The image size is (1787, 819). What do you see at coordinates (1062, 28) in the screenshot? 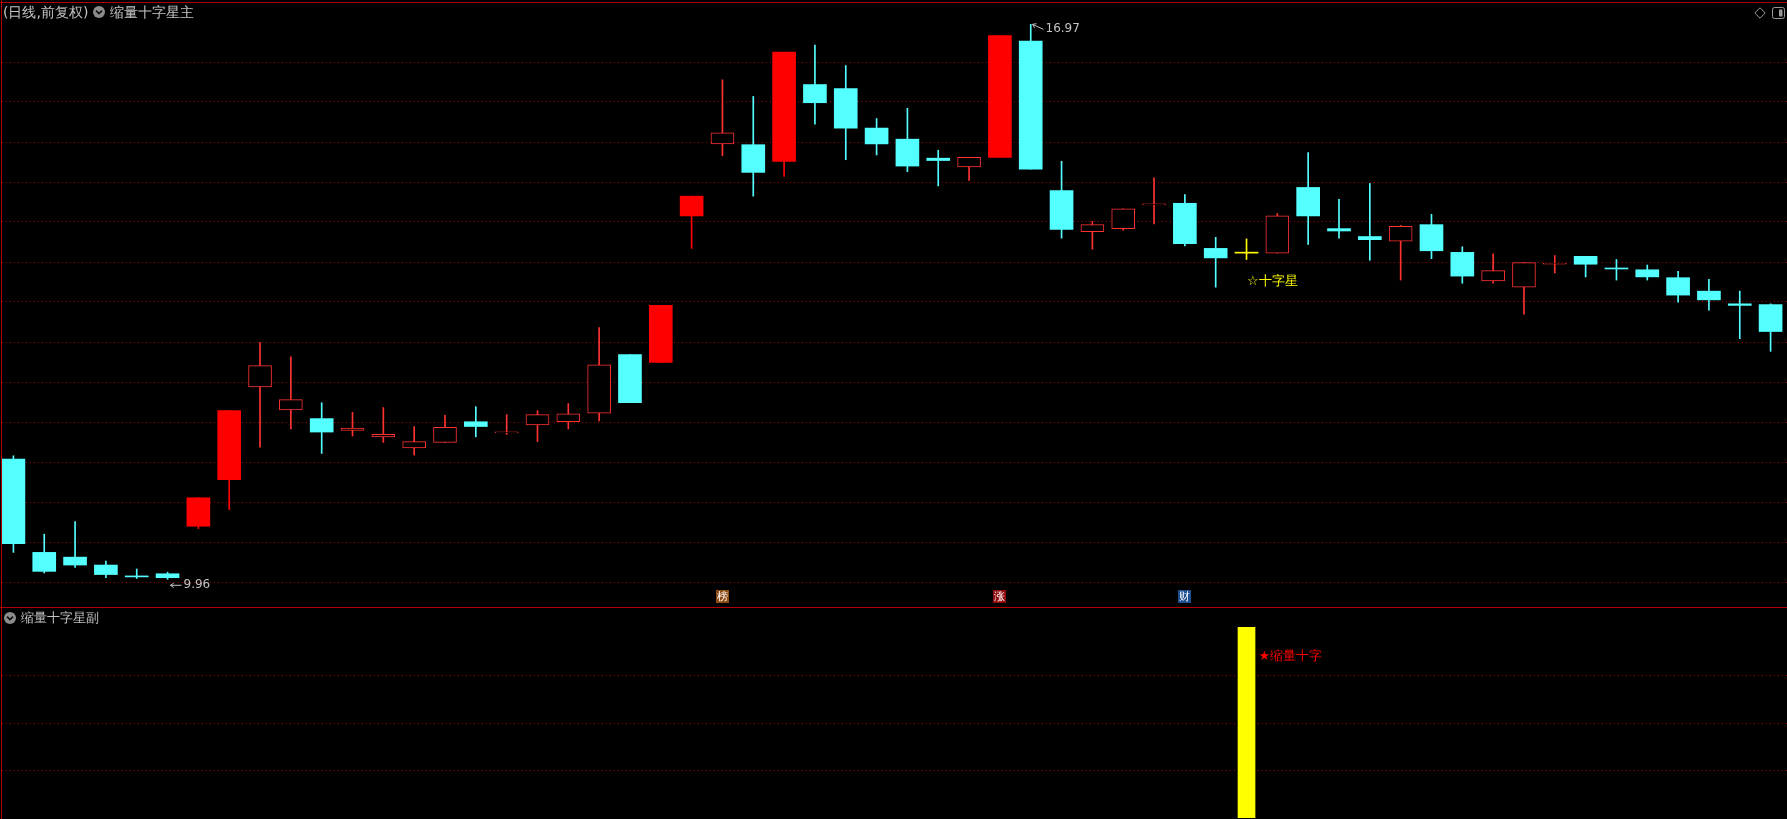
I see `annotation: 16.97` at bounding box center [1062, 28].